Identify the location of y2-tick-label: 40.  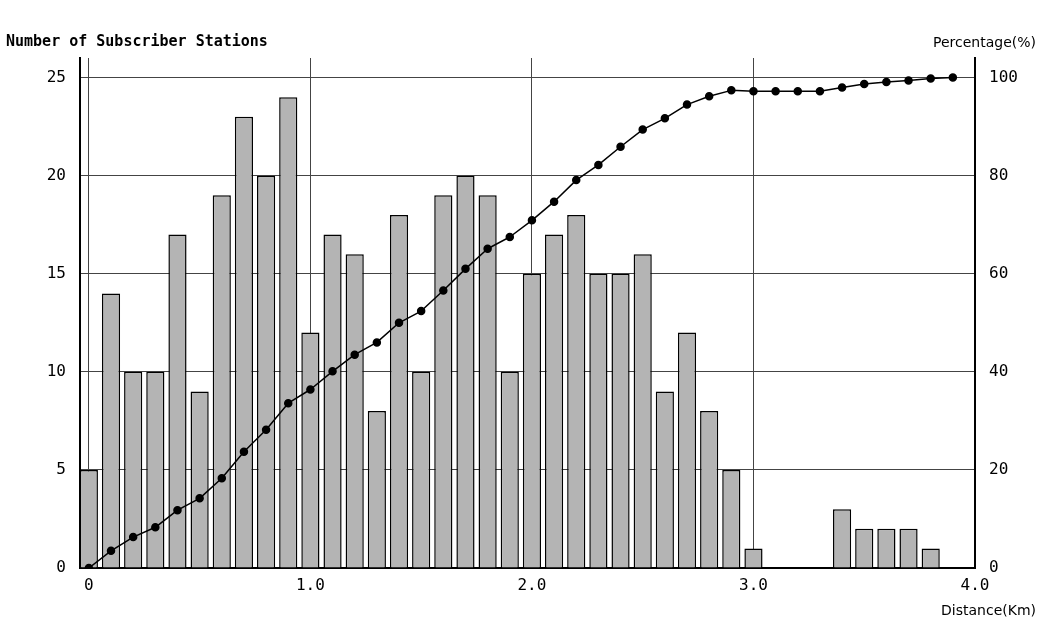
(999, 370).